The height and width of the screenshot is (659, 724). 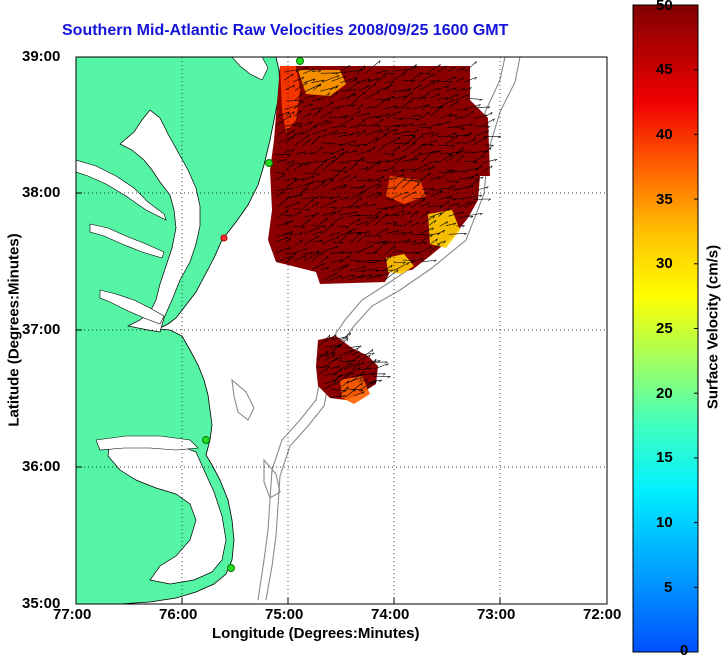 I want to click on velocity-field-north-hotspot-c, so click(x=444, y=229).